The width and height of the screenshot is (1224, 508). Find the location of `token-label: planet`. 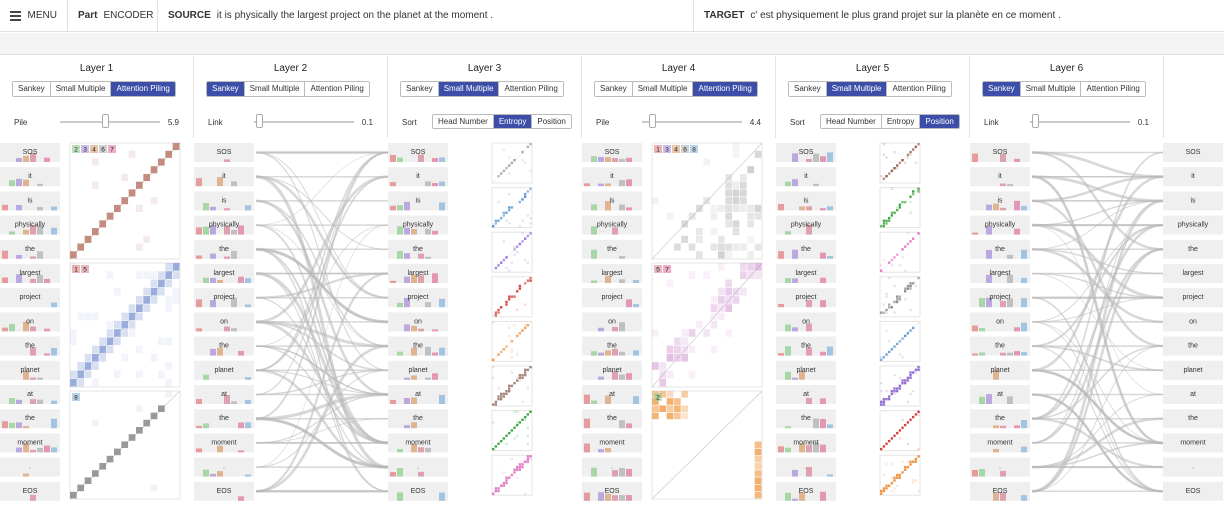

token-label: planet is located at coordinates (29, 370).